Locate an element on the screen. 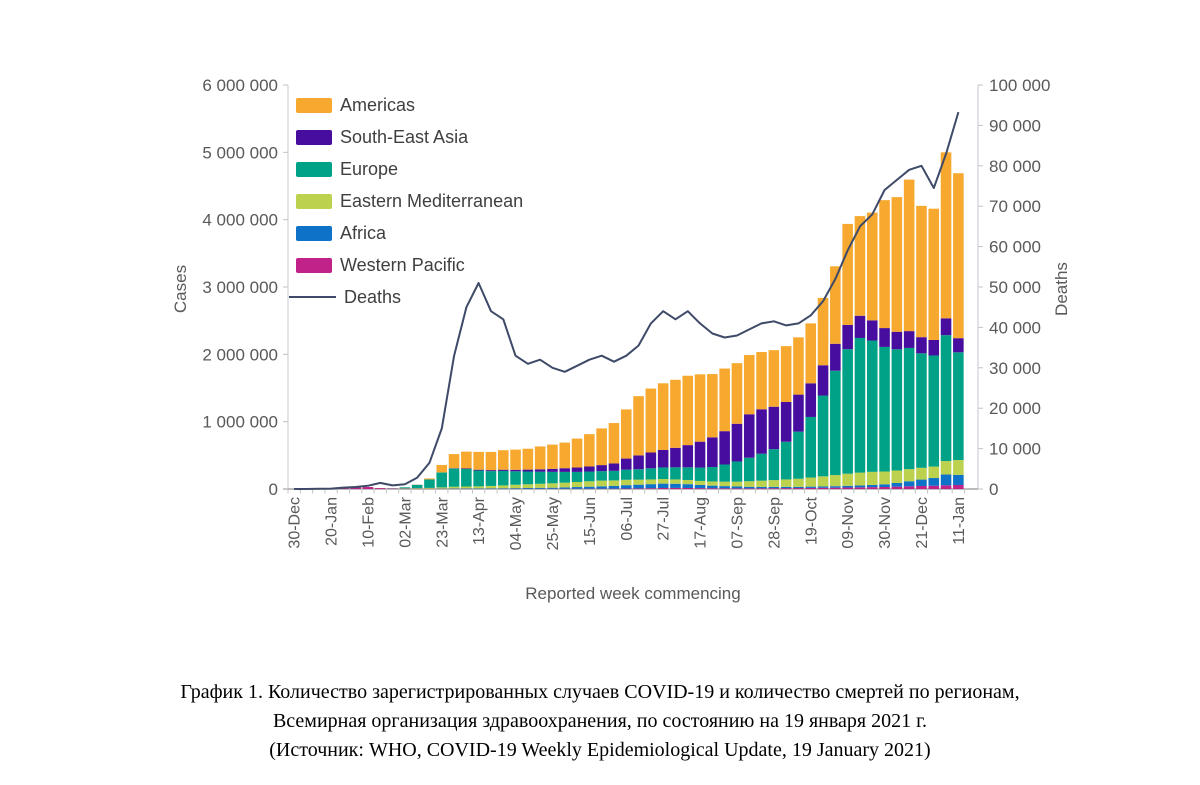  legend-item-americas: Americas is located at coordinates (409, 105).